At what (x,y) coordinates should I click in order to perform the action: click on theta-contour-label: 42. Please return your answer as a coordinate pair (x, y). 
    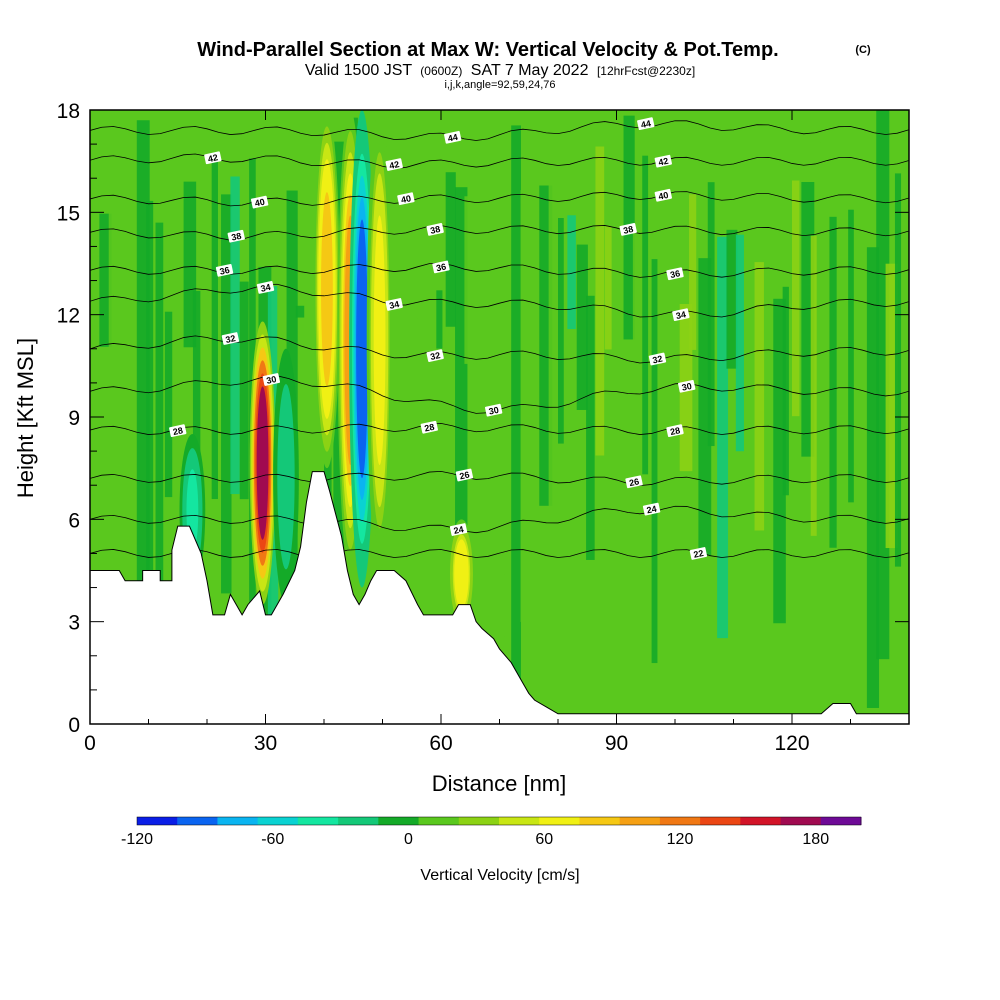
    Looking at the image, I should click on (663, 161).